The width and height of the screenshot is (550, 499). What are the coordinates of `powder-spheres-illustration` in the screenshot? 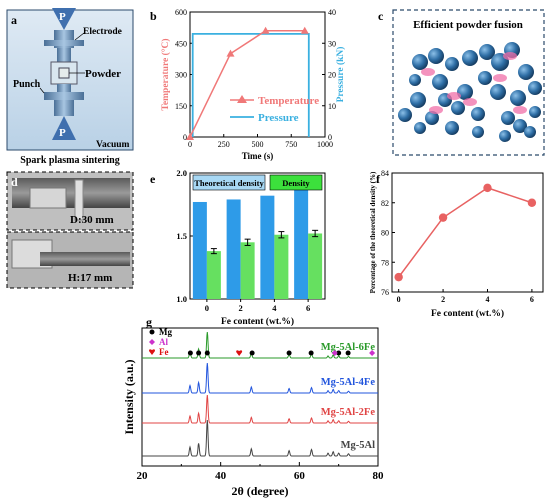 It's located at (470, 92).